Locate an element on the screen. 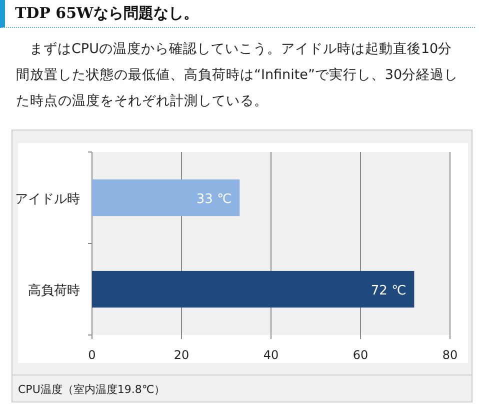  data-label: 72 ℃ is located at coordinates (388, 290).